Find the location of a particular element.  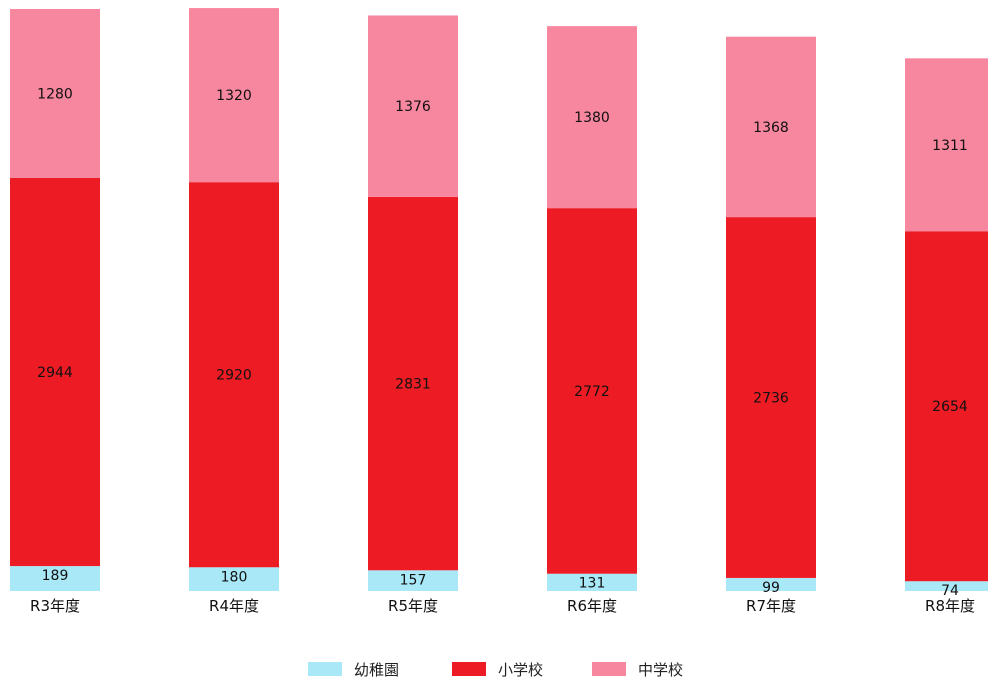

x-tick-label-4: R7年度 is located at coordinates (771, 606).